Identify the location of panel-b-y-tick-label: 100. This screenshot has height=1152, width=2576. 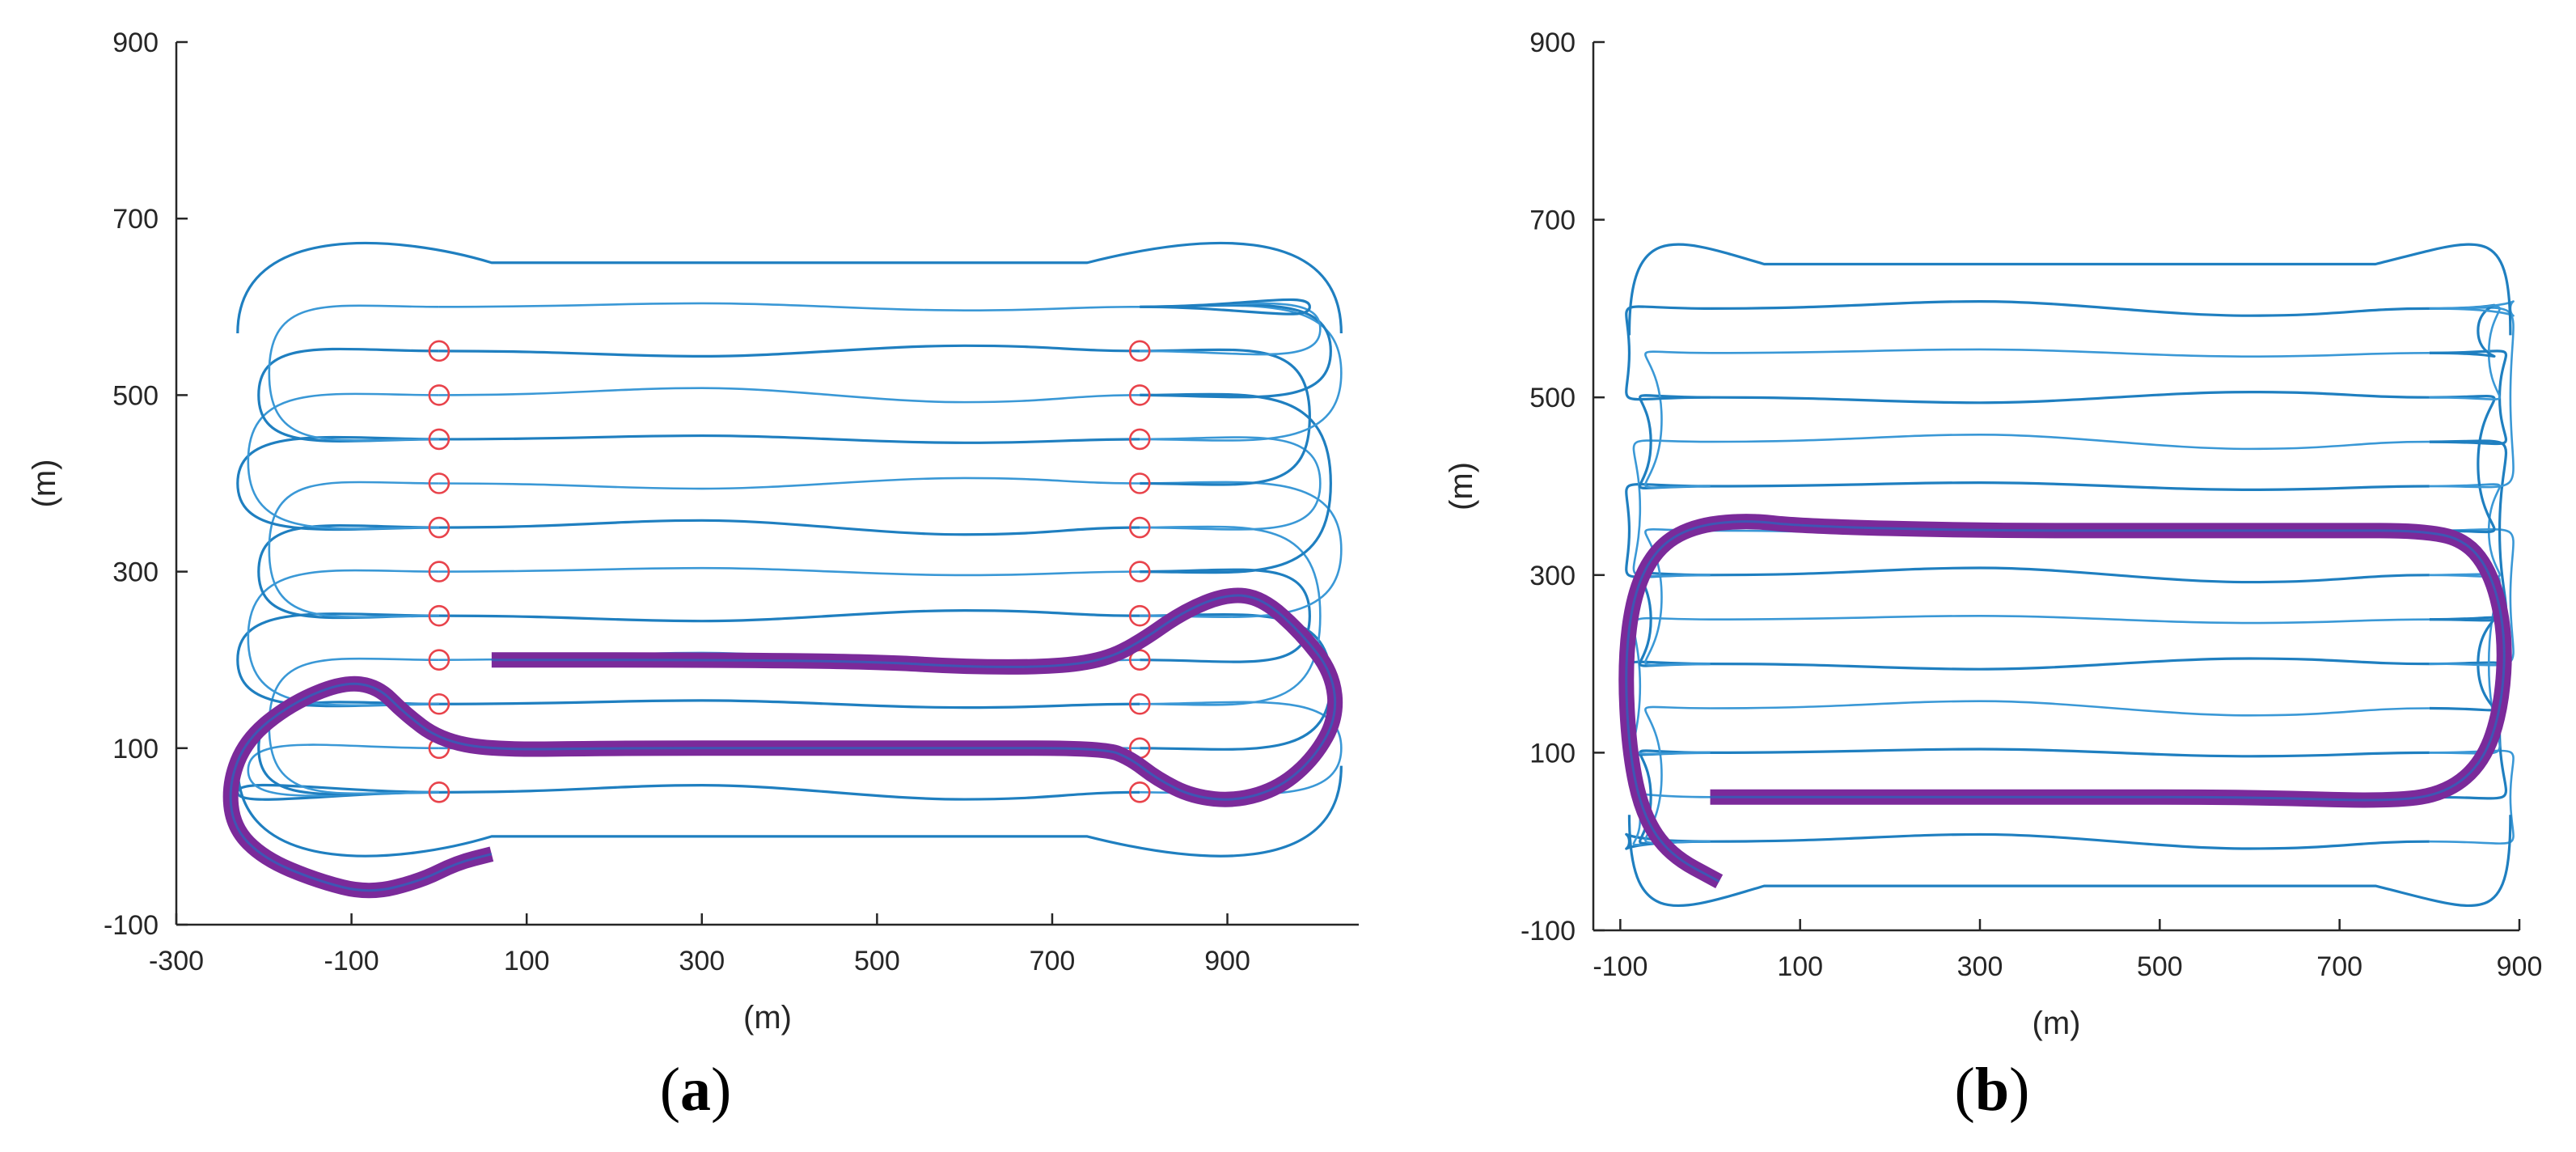
(1553, 753).